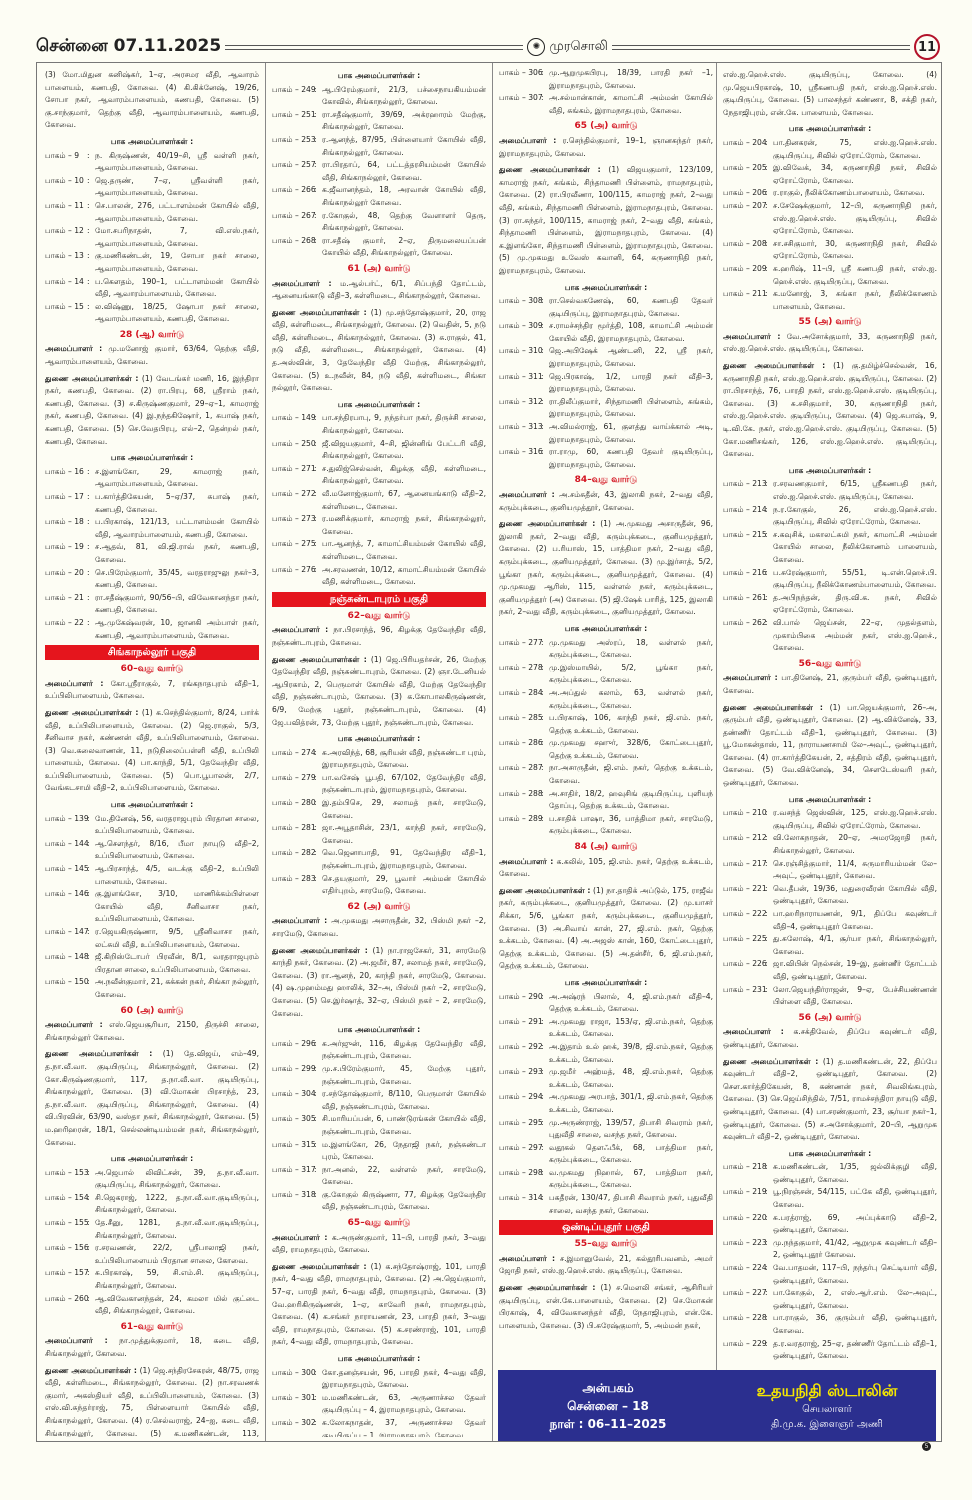  Describe the element at coordinates (830, 129) in the screenshot. I see `booth-organizers-heading: பாக அமைப்பாளர்கள் :` at that location.